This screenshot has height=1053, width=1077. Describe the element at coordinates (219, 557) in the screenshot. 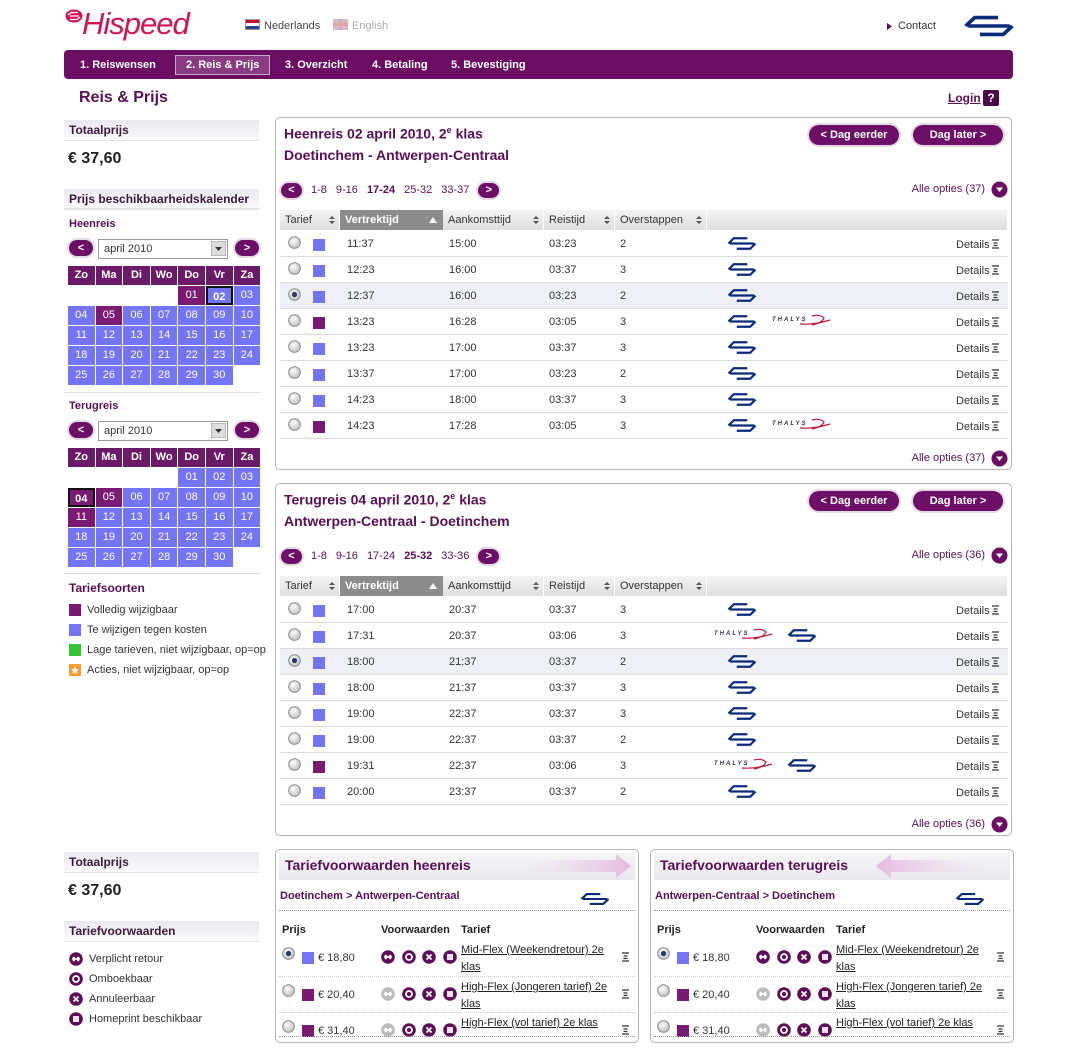

I see `calendar-day: 30` at that location.